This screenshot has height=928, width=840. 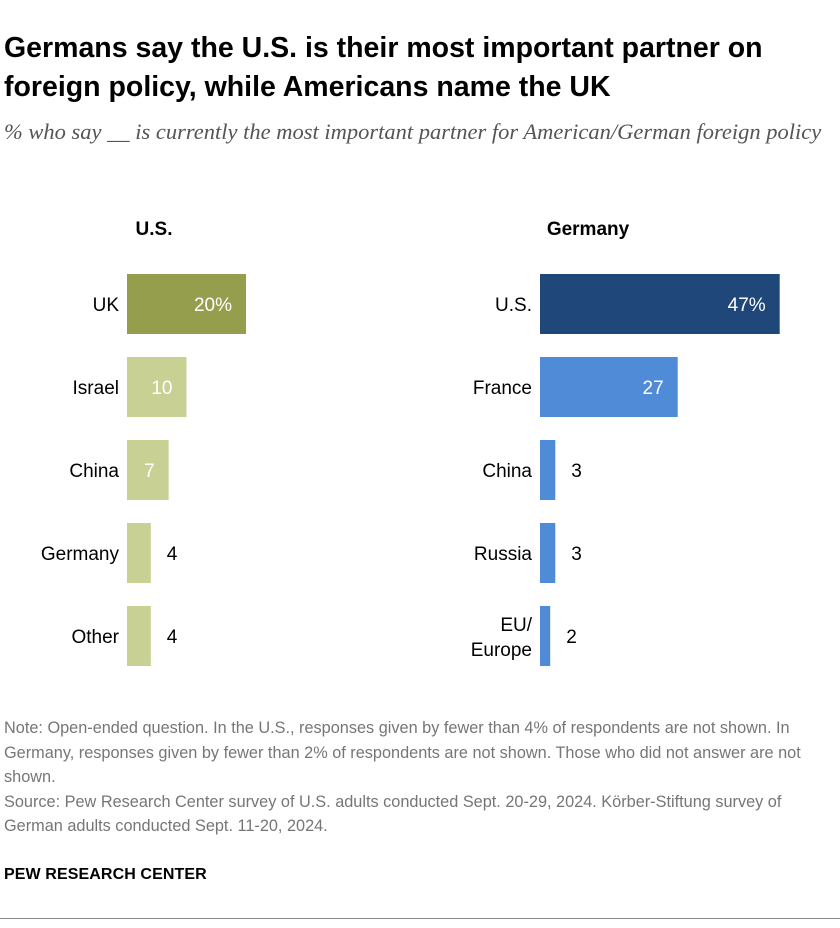 What do you see at coordinates (502, 638) in the screenshot?
I see `category-label: EU/Europe` at bounding box center [502, 638].